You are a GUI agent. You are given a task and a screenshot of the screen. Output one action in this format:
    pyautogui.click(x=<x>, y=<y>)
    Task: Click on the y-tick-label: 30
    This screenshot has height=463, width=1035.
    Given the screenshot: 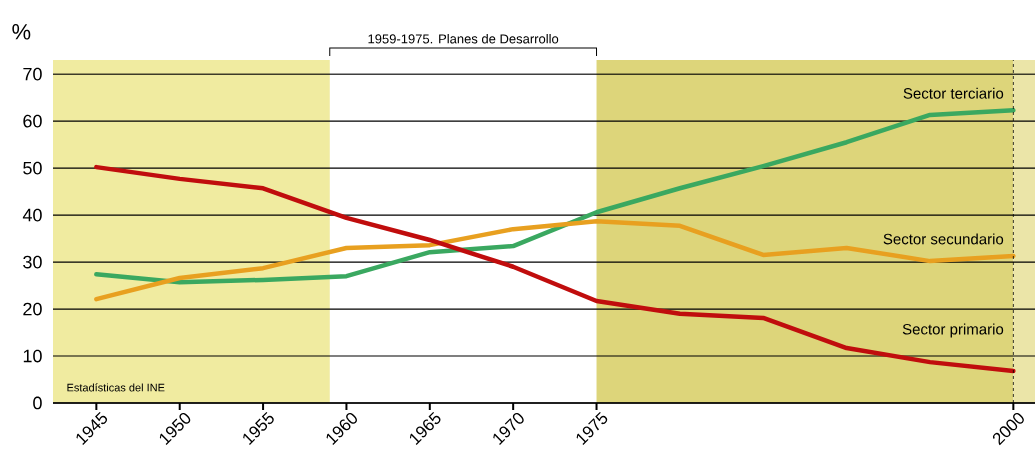 What is the action you would take?
    pyautogui.click(x=32, y=262)
    